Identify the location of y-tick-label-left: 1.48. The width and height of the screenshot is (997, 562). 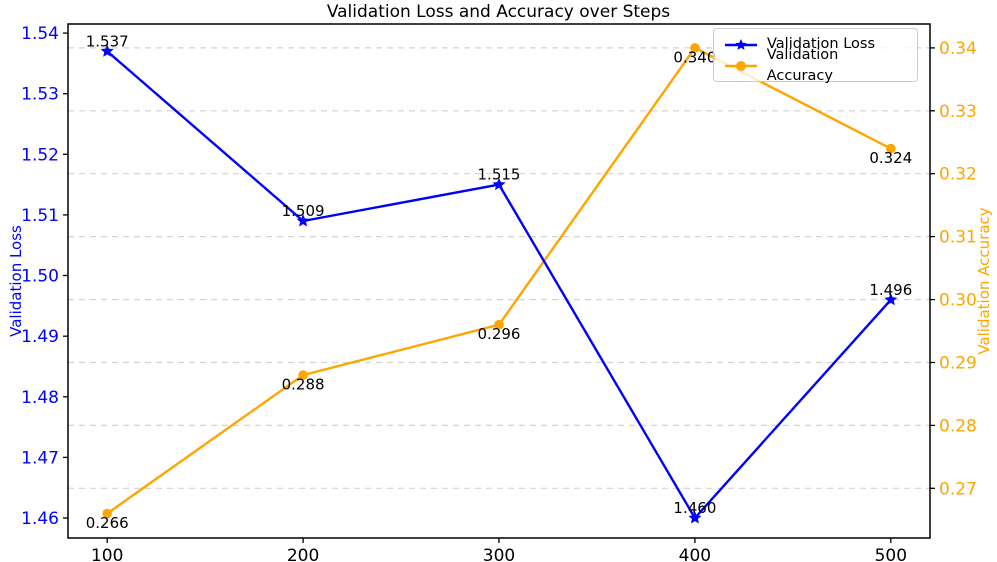
(40, 398).